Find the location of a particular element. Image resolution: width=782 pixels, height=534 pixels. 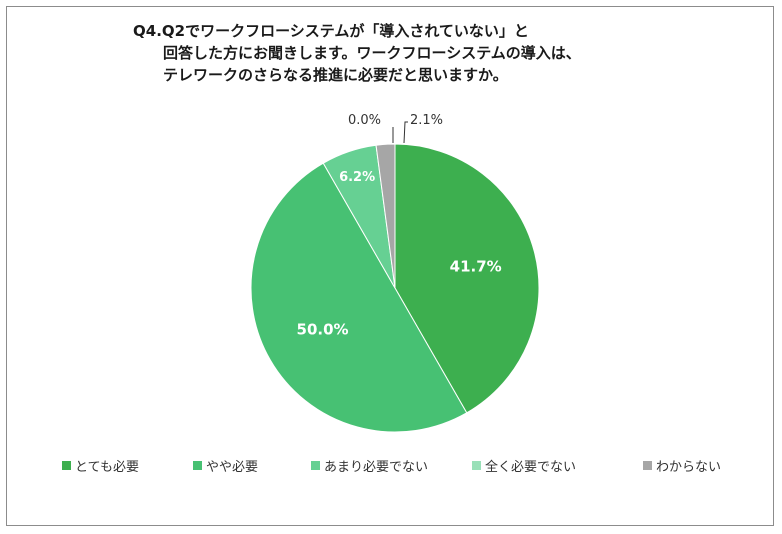

legend-label: 全く必要でない is located at coordinates (531, 467).